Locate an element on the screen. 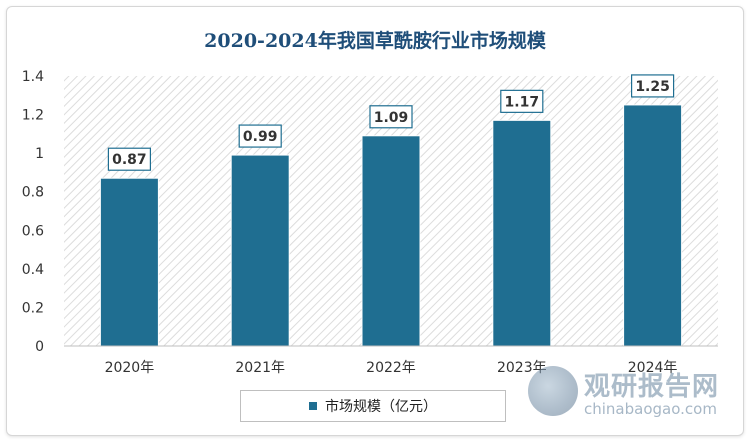  data-label: 1.09 is located at coordinates (391, 118).